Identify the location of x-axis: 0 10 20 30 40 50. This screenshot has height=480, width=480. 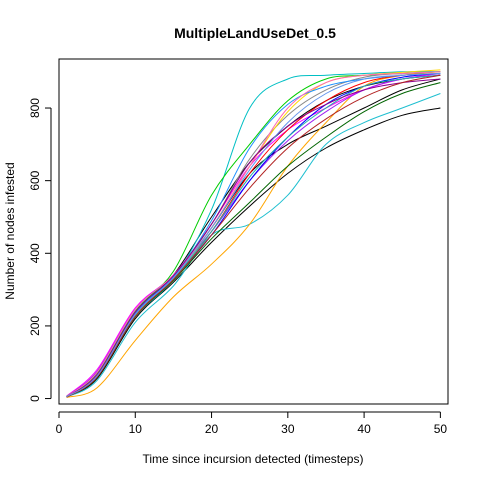
(252, 423).